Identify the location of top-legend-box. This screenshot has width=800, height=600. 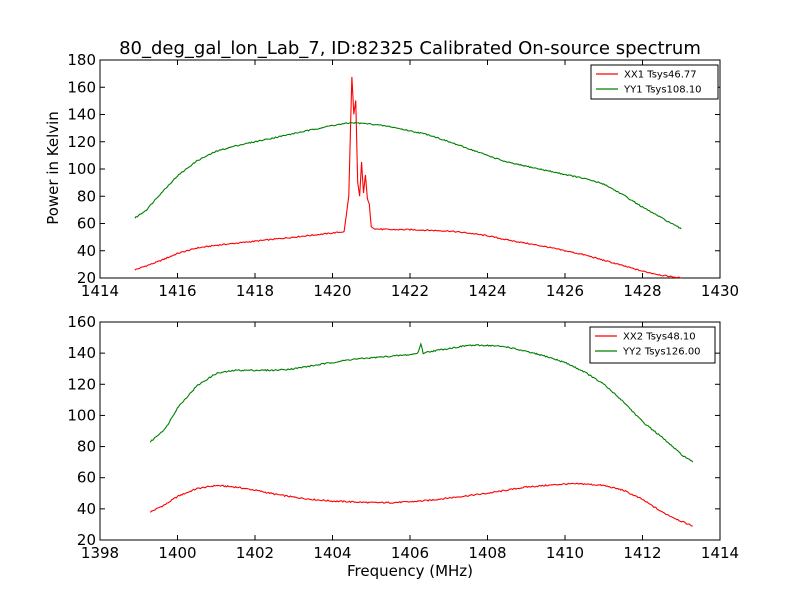
(654, 82).